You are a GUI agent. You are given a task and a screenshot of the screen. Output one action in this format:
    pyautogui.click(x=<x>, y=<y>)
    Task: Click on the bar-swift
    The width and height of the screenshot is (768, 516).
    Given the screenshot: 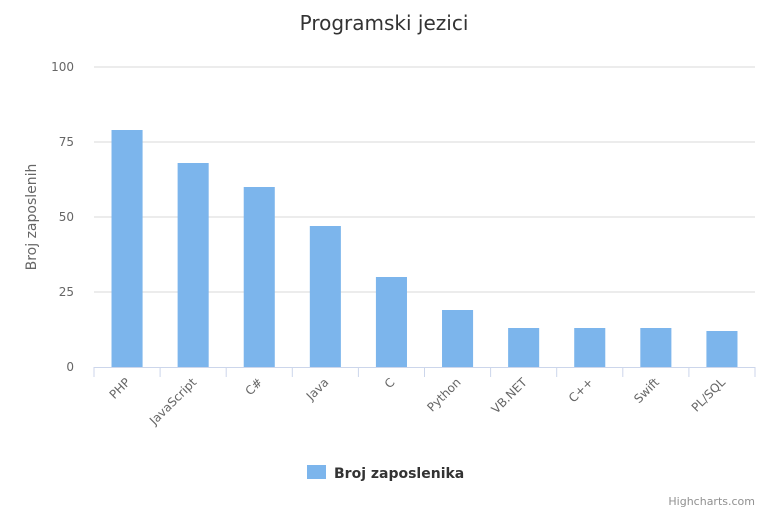 What is the action you would take?
    pyautogui.click(x=656, y=347)
    